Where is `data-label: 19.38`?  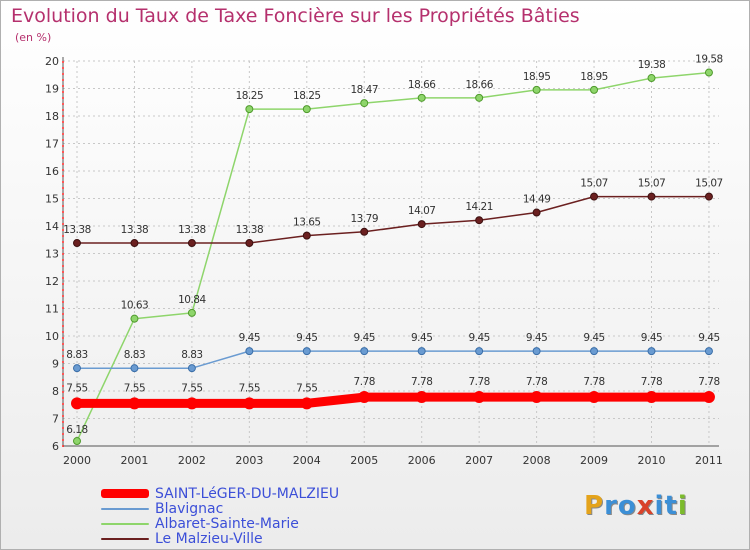 data-label: 19.38 is located at coordinates (652, 65).